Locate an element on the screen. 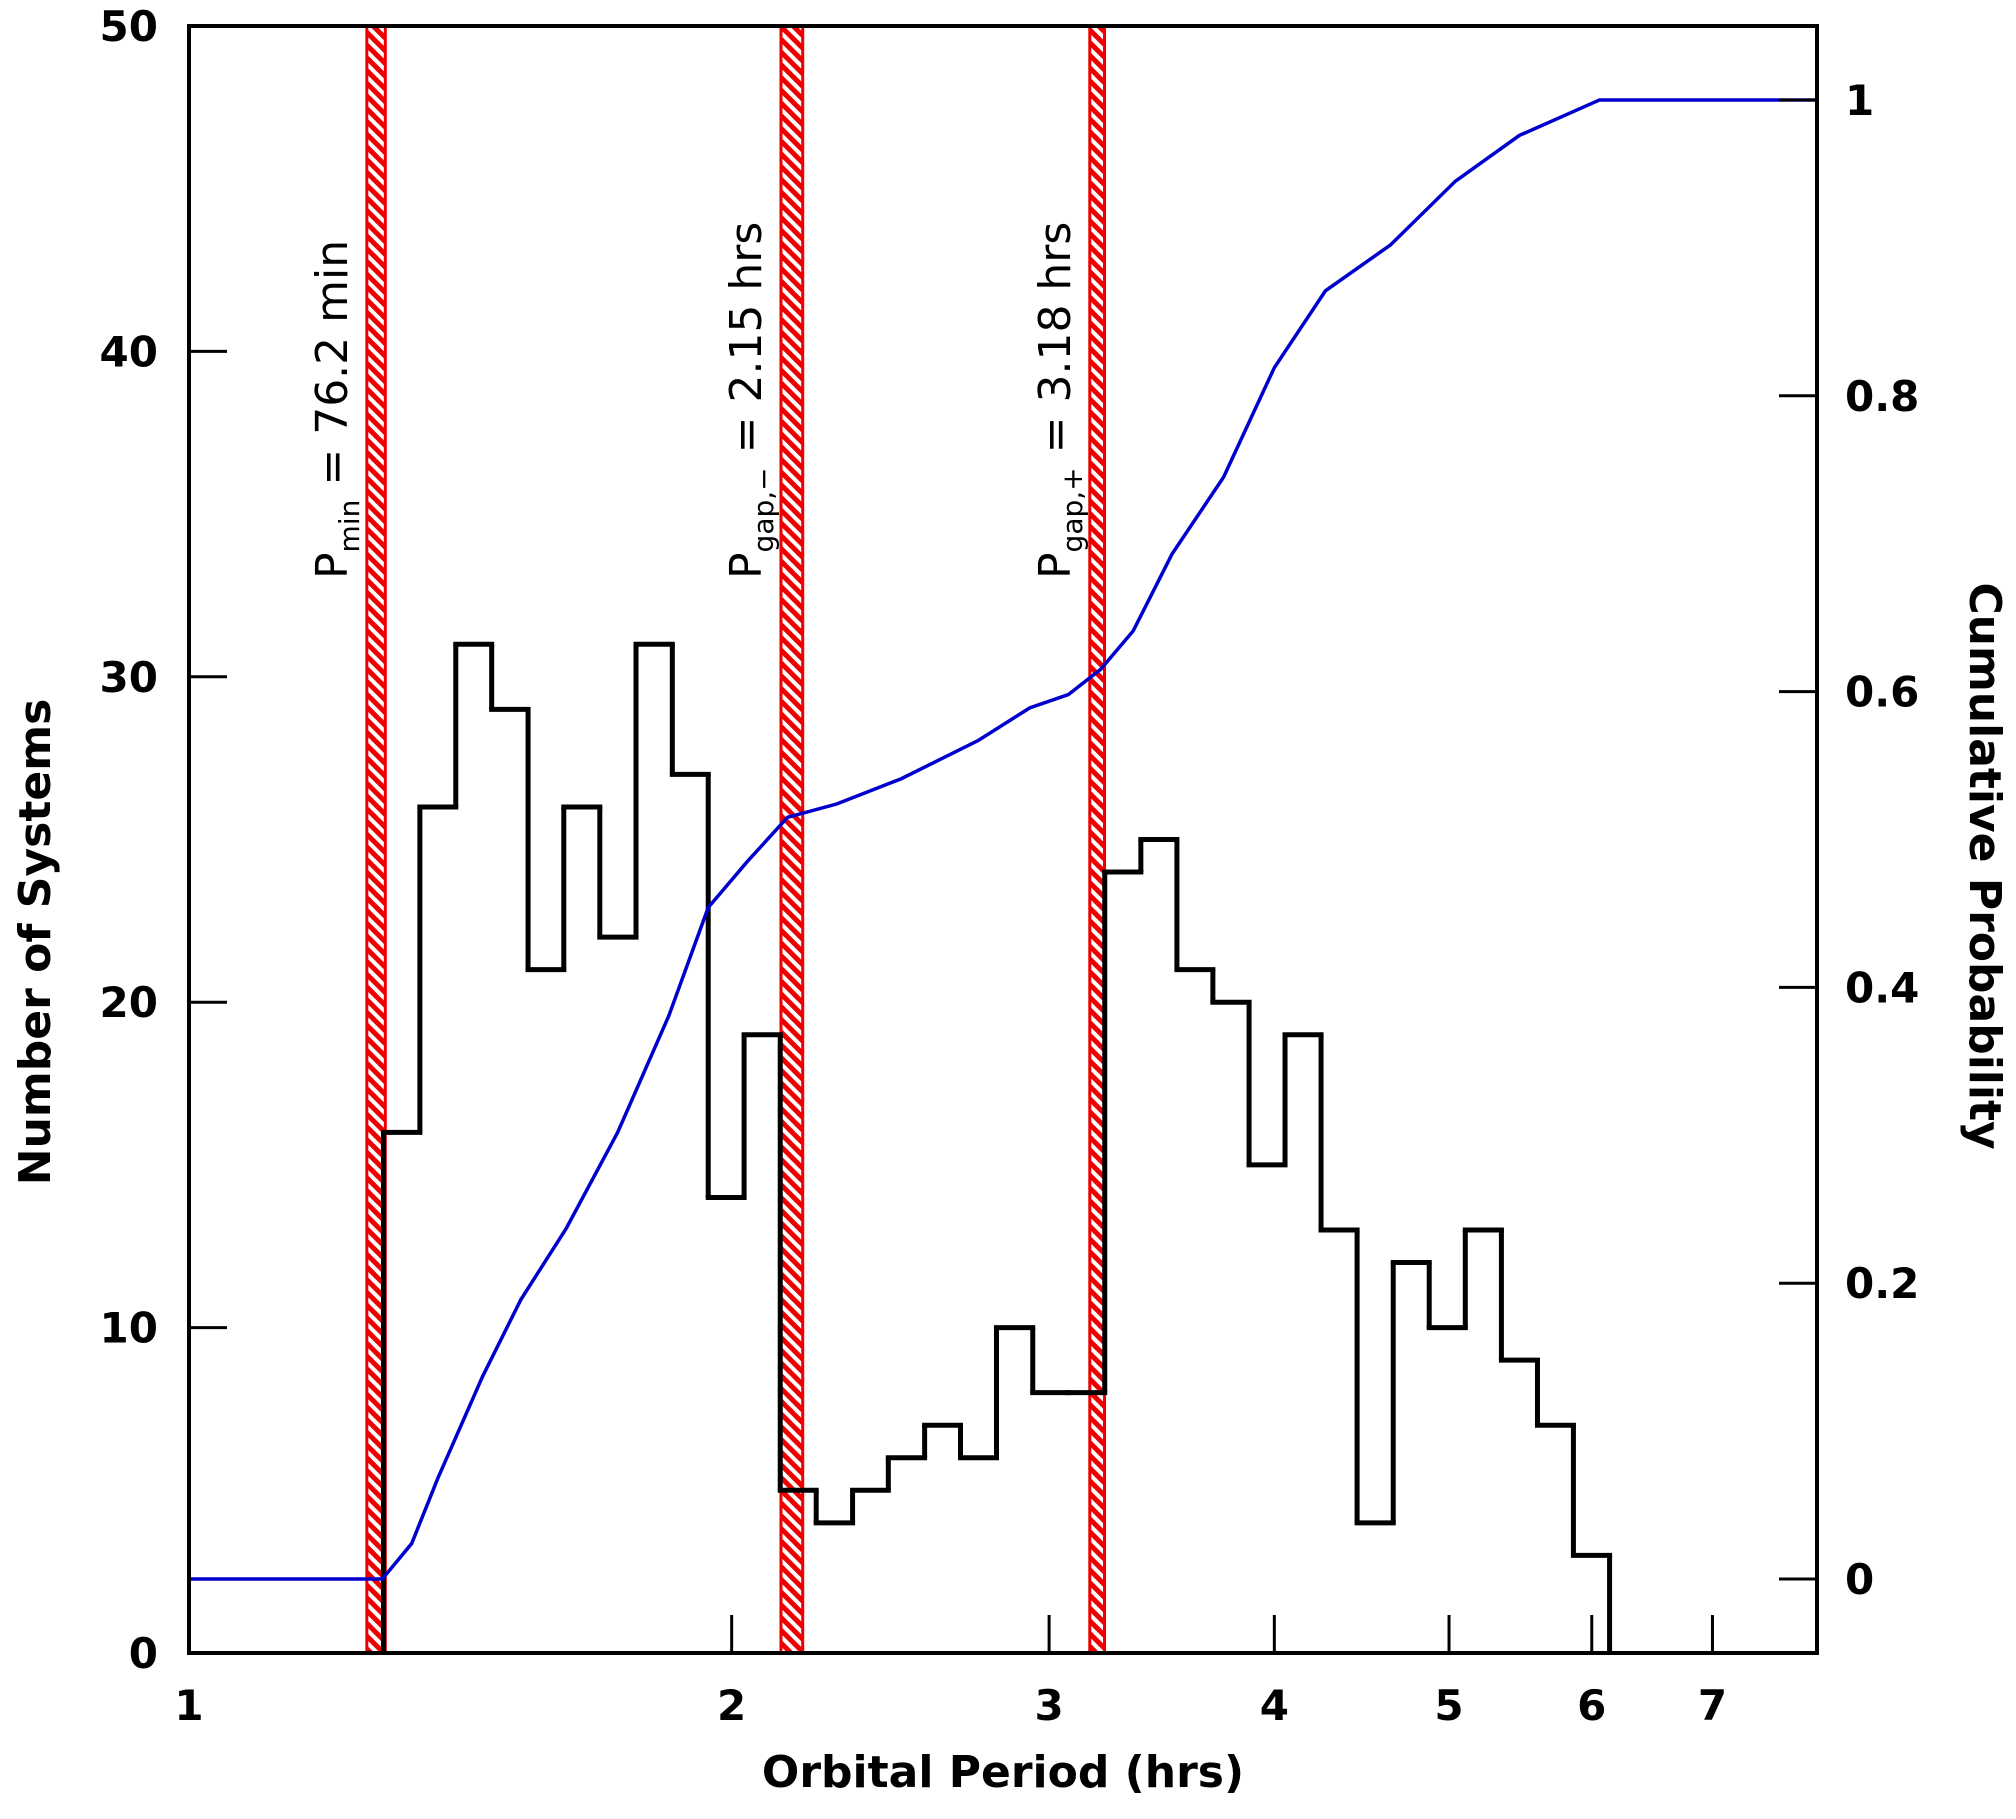  band-label: Pgap,+ = 3.18 hrs is located at coordinates (1059, 400).